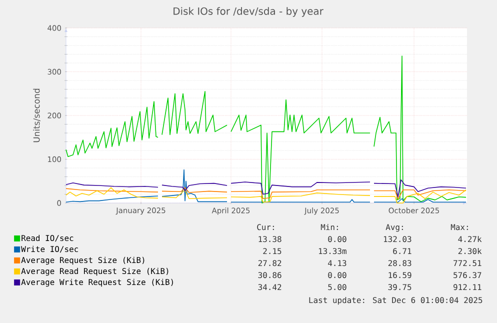 The image size is (497, 323). I want to click on y-axis-title: Units/second, so click(36, 115).